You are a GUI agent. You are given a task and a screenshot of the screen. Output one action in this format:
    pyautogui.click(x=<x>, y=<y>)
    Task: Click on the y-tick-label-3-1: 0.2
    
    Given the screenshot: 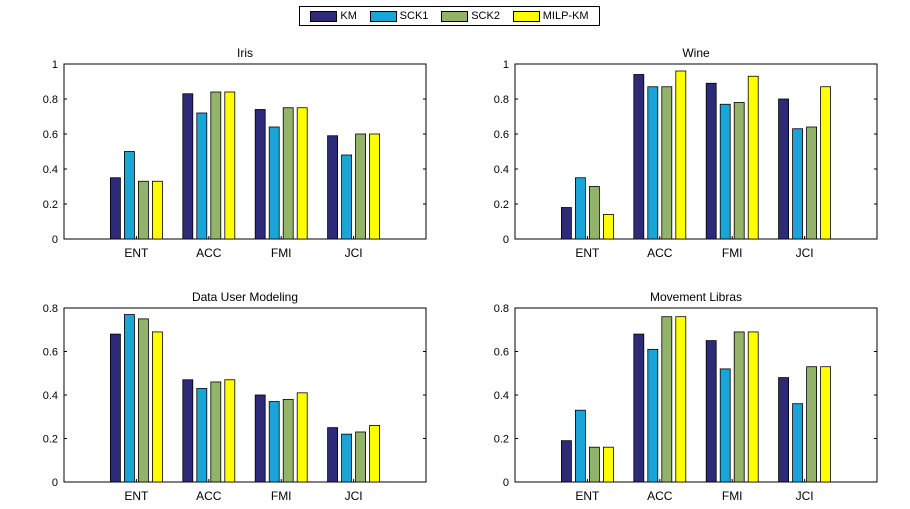 What is the action you would take?
    pyautogui.click(x=501, y=440)
    